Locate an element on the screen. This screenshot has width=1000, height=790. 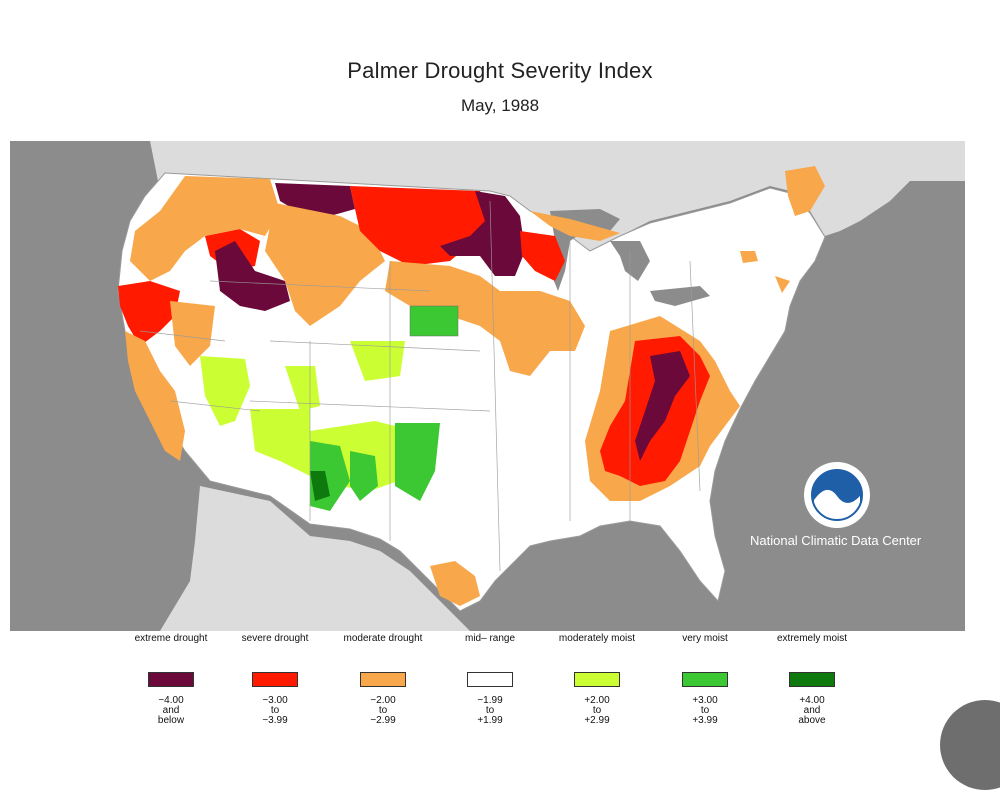
legend-item-moderate-drought: moderate drought −2.00 to −2.99 is located at coordinates (383, 678).